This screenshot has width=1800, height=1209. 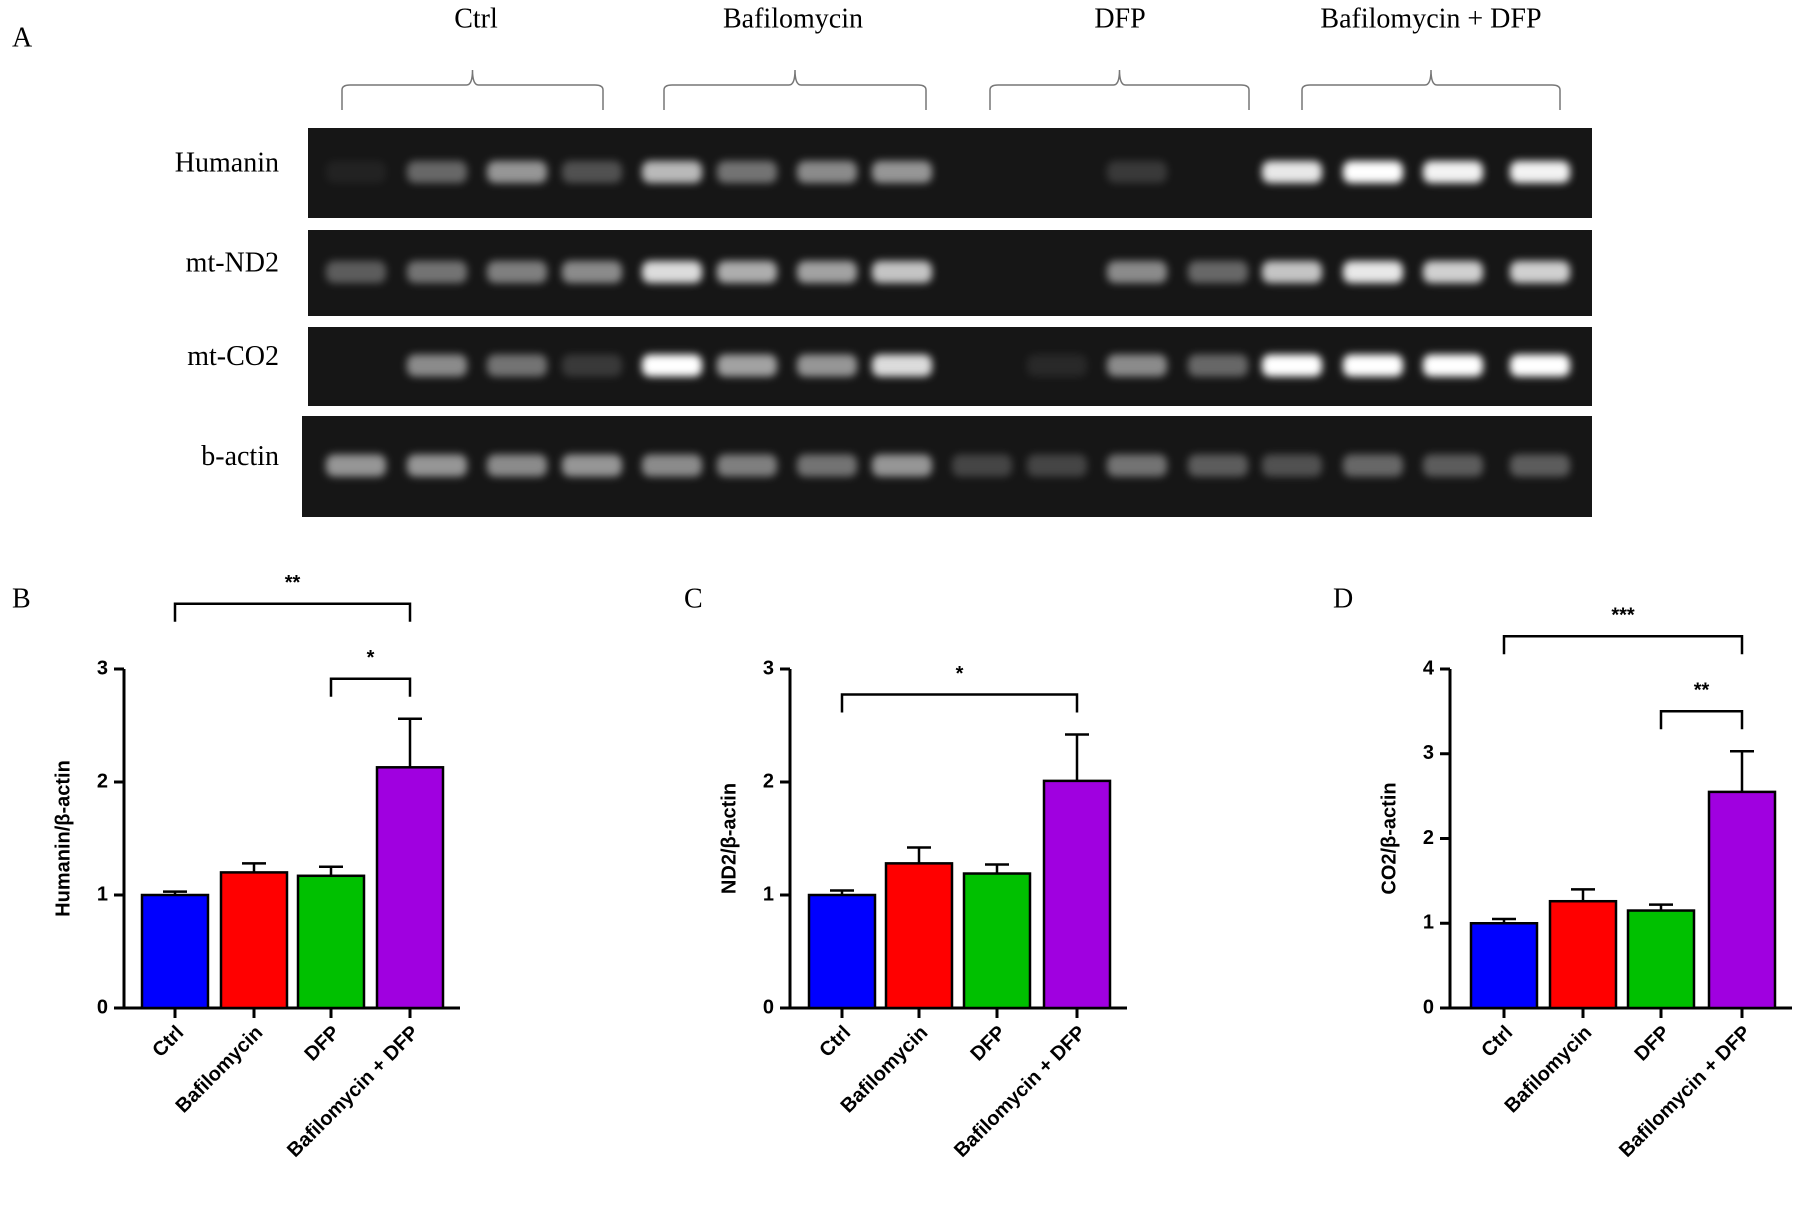 I want to click on y-axis-label: CO2/β-actin, so click(x=1389, y=838).